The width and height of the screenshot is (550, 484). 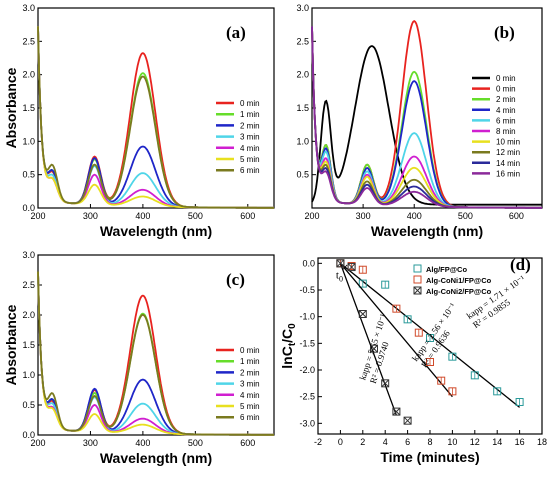 I want to click on panel-label: (a), so click(x=236, y=32).